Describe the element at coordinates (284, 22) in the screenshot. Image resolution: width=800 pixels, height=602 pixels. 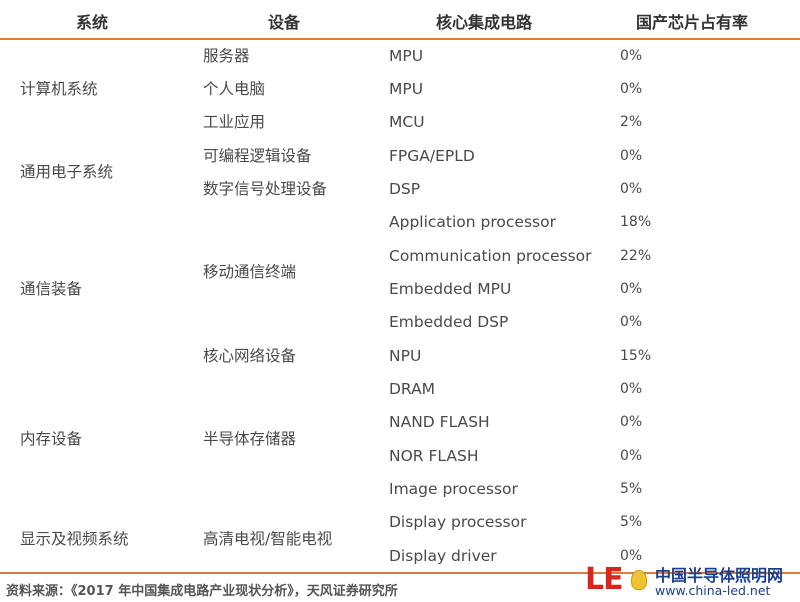
I see `header-device: 设备` at that location.